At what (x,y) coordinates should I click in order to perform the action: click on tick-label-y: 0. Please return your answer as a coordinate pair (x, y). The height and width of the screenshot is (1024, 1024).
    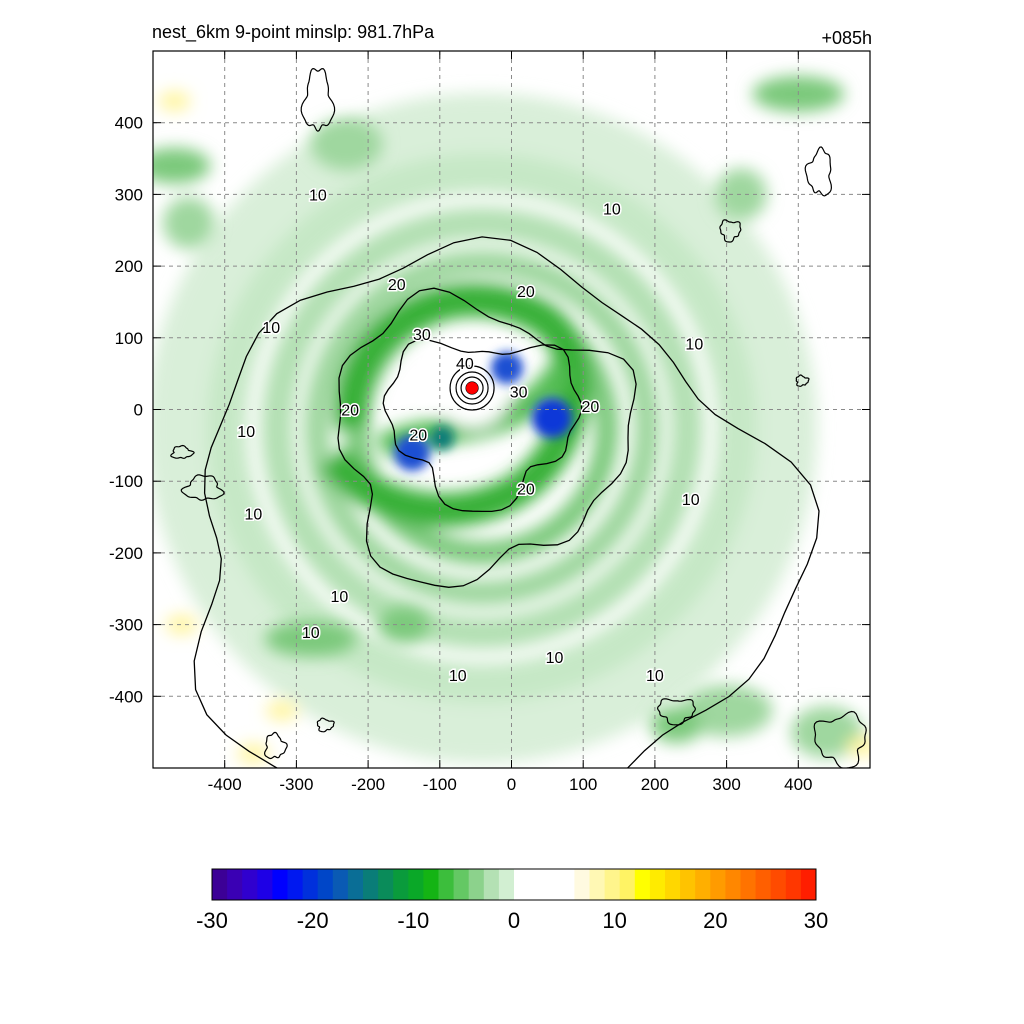
    Looking at the image, I should click on (138, 410).